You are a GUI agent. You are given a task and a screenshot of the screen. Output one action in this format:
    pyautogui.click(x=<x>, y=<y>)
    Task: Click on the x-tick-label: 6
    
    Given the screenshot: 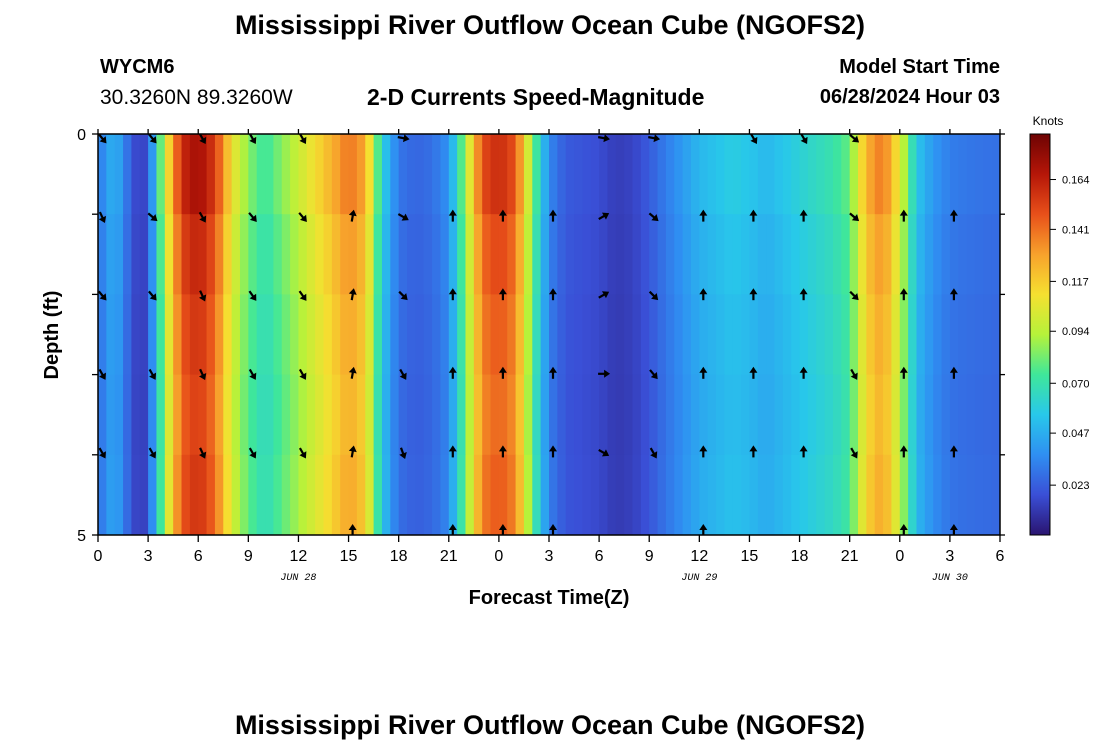 What is the action you would take?
    pyautogui.click(x=198, y=556)
    